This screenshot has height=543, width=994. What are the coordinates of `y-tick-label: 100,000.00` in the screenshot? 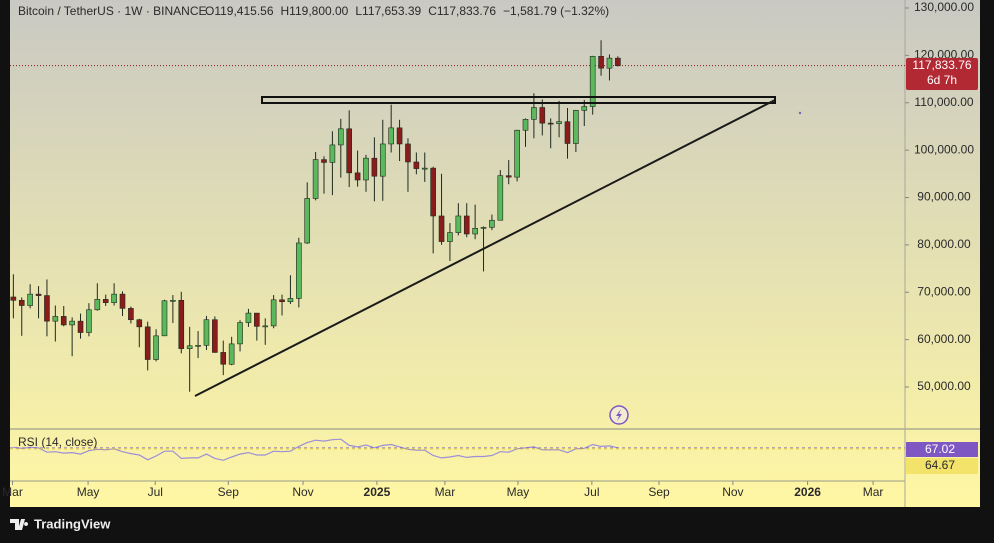 It's located at (944, 149).